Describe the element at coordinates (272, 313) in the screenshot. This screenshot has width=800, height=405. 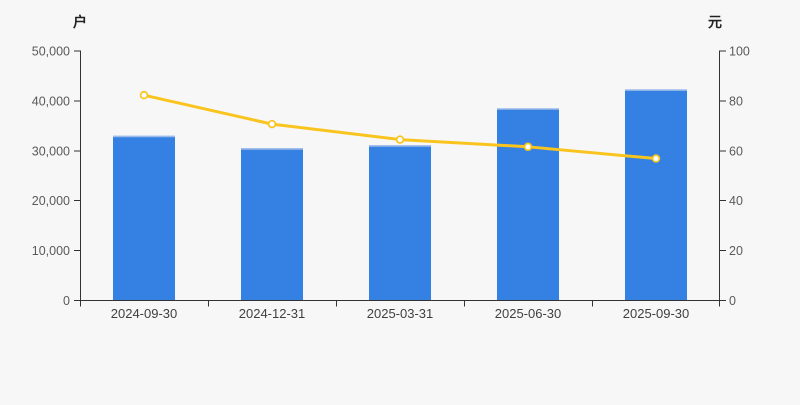
I see `x-axis-category-label: 2024-12-31` at that location.